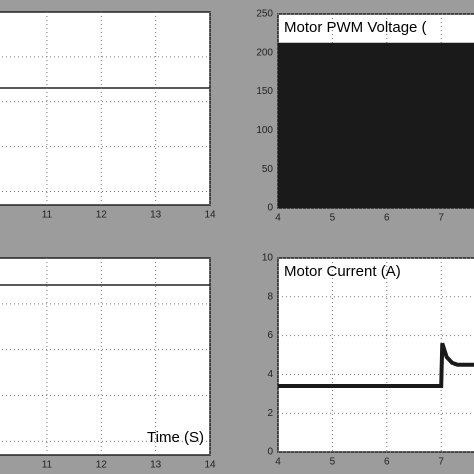 The height and width of the screenshot is (474, 474). Describe the element at coordinates (264, 130) in the screenshot. I see `y-tick-label: 100` at that location.